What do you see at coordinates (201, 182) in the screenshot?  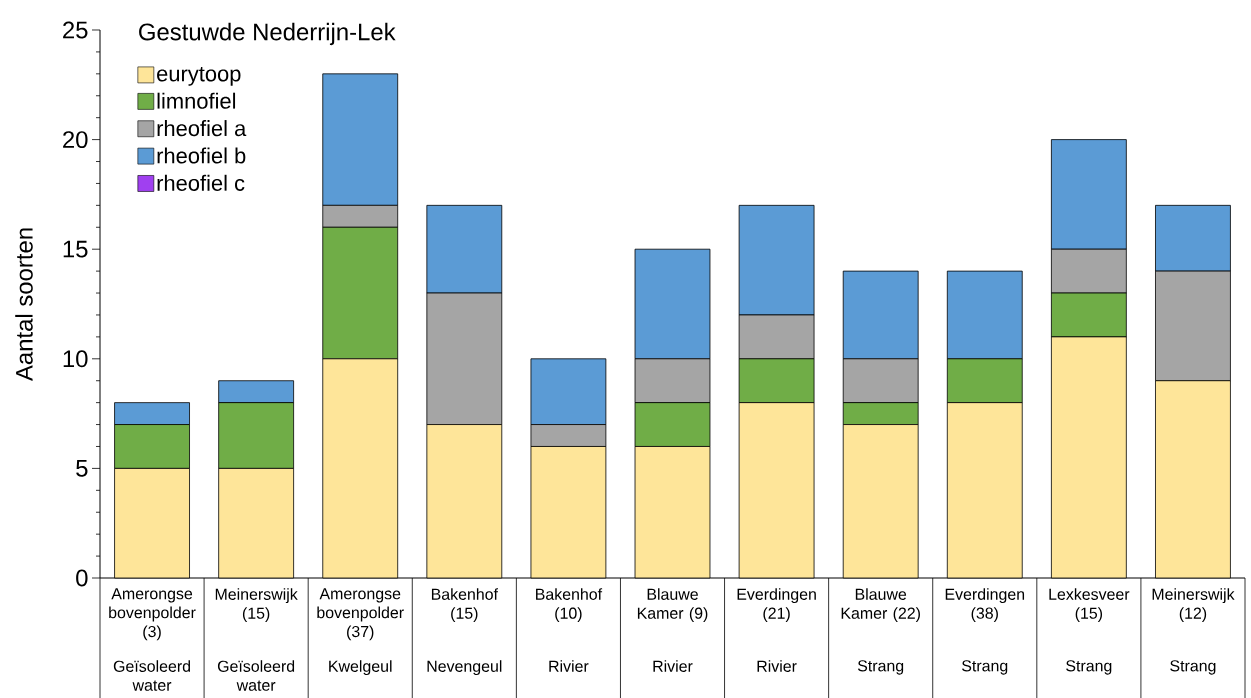 I see `legend-label: rheofiel c` at bounding box center [201, 182].